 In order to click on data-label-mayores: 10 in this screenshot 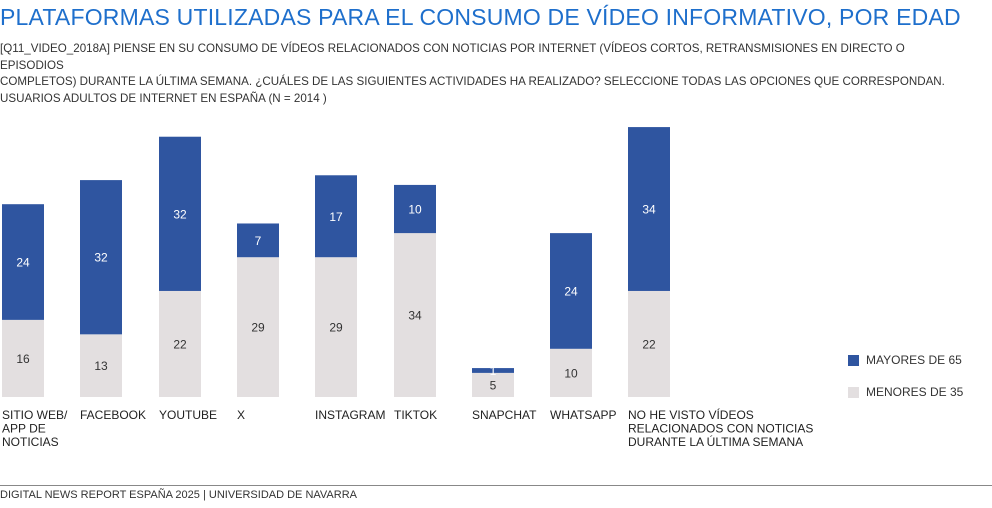, I will do `click(415, 210)`.